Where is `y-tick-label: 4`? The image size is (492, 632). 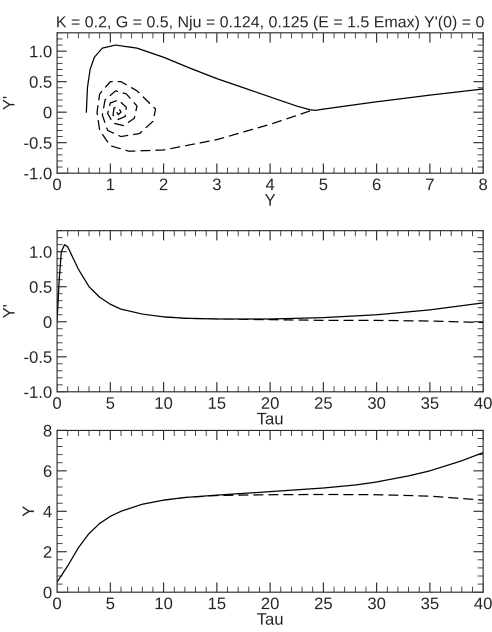 y-tick-label: 4 is located at coordinates (47, 512).